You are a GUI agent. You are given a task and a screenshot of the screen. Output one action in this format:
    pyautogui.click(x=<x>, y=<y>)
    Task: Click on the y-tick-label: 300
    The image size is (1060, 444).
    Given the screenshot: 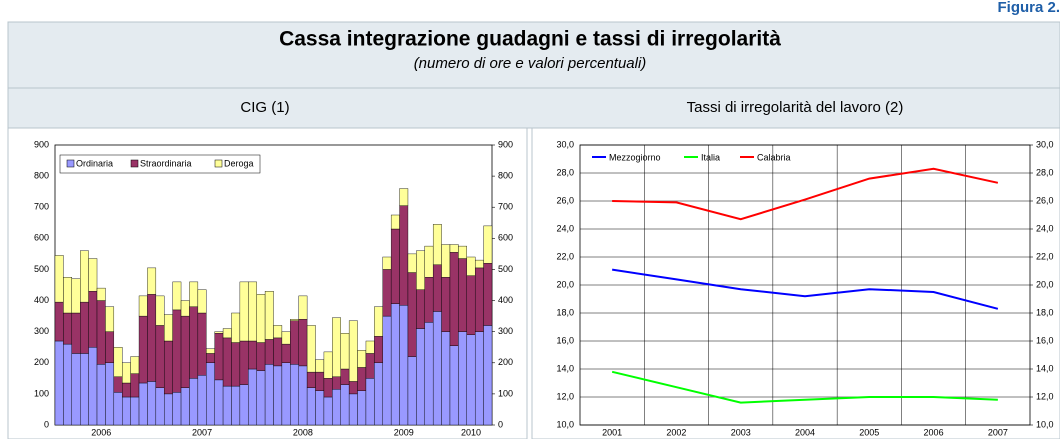 What is the action you would take?
    pyautogui.click(x=41, y=331)
    